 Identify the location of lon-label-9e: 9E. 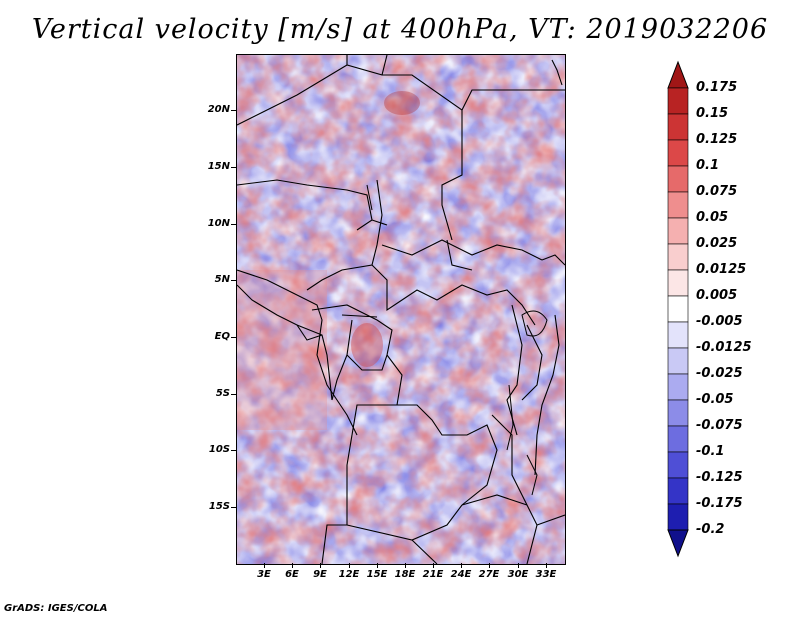
(320, 574).